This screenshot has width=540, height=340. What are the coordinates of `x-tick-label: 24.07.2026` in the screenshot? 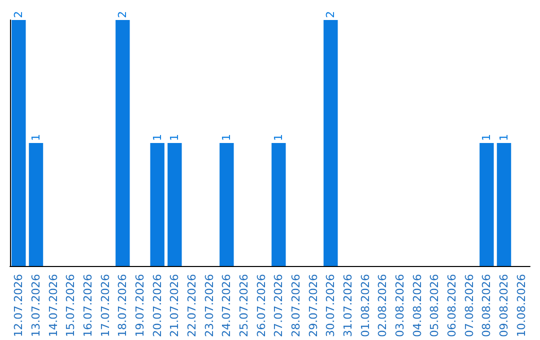 It's located at (227, 306).